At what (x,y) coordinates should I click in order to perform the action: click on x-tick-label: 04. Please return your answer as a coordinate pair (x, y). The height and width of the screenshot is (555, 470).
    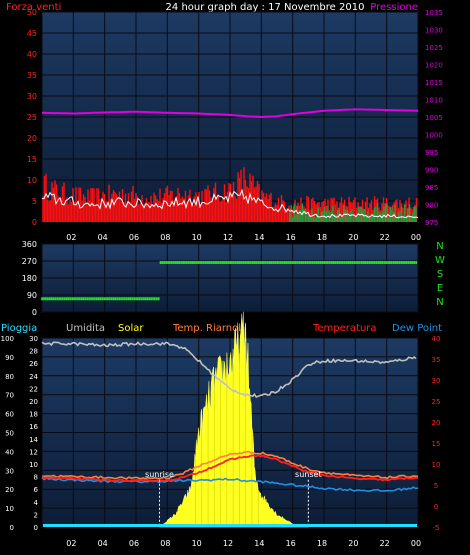
    Looking at the image, I should click on (103, 237).